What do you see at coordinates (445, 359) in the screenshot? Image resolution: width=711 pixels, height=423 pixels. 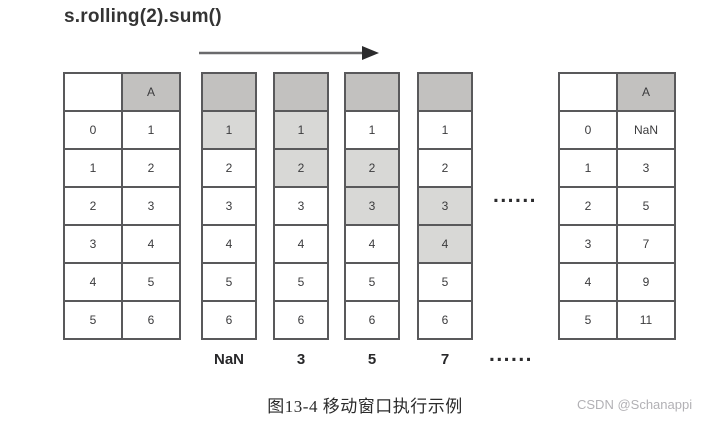 I see `result-value-4: 7` at bounding box center [445, 359].